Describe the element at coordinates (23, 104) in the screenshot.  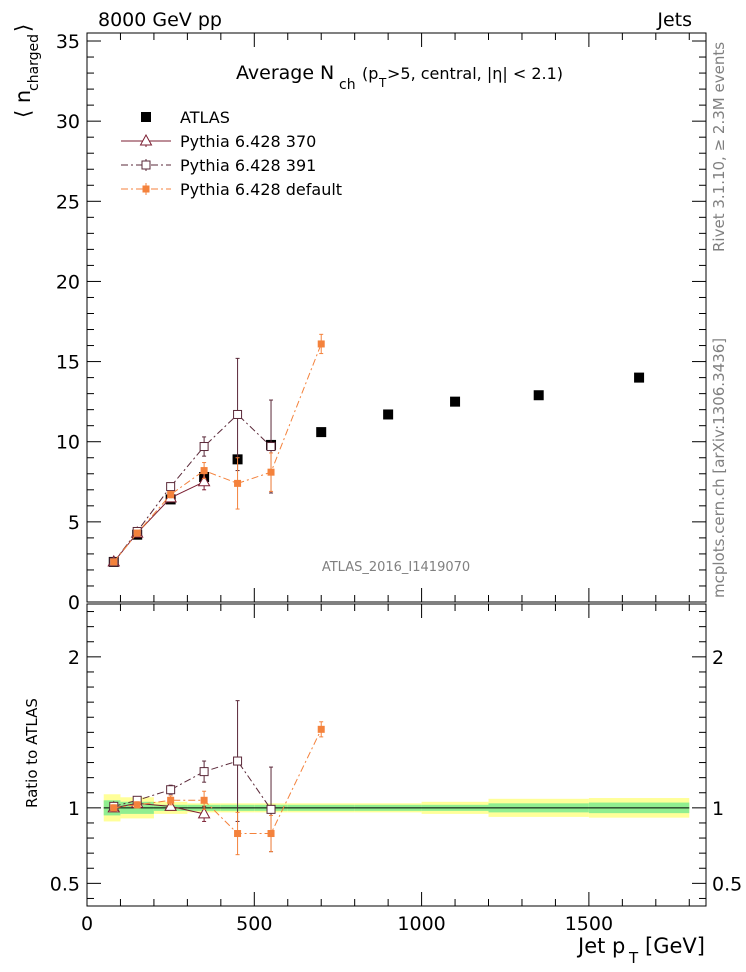
I see `y-label-open: ⟨ n` at that location.